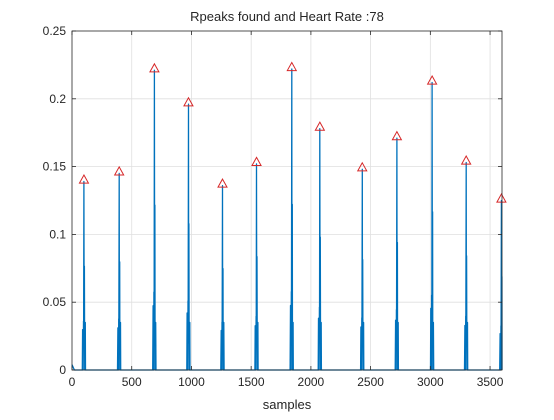  I want to click on x-tick-label: 2000, so click(311, 382).